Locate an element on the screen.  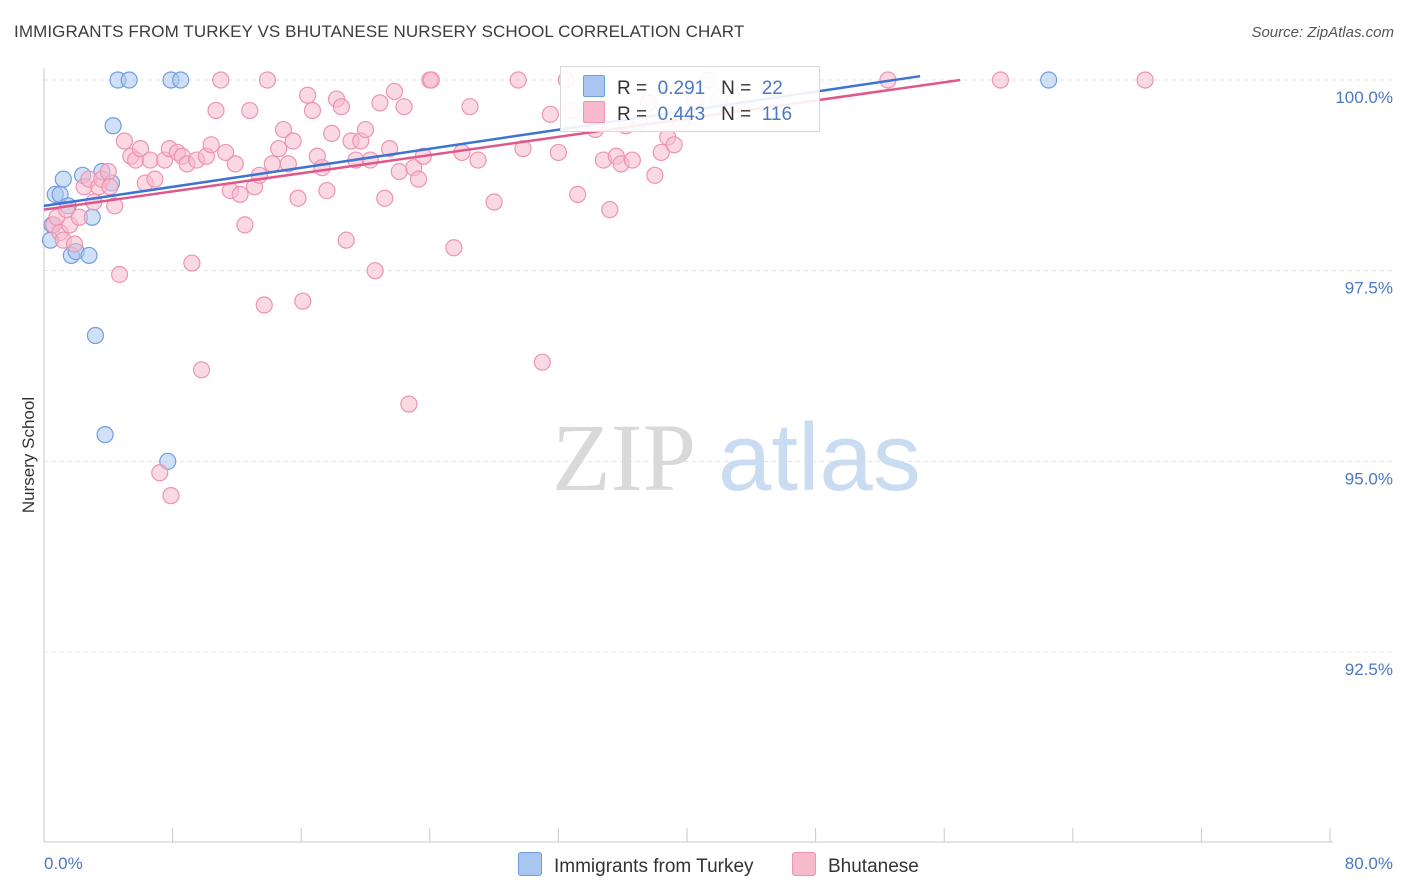
watermark: ZIP atlas is located at coordinates (736, 457).